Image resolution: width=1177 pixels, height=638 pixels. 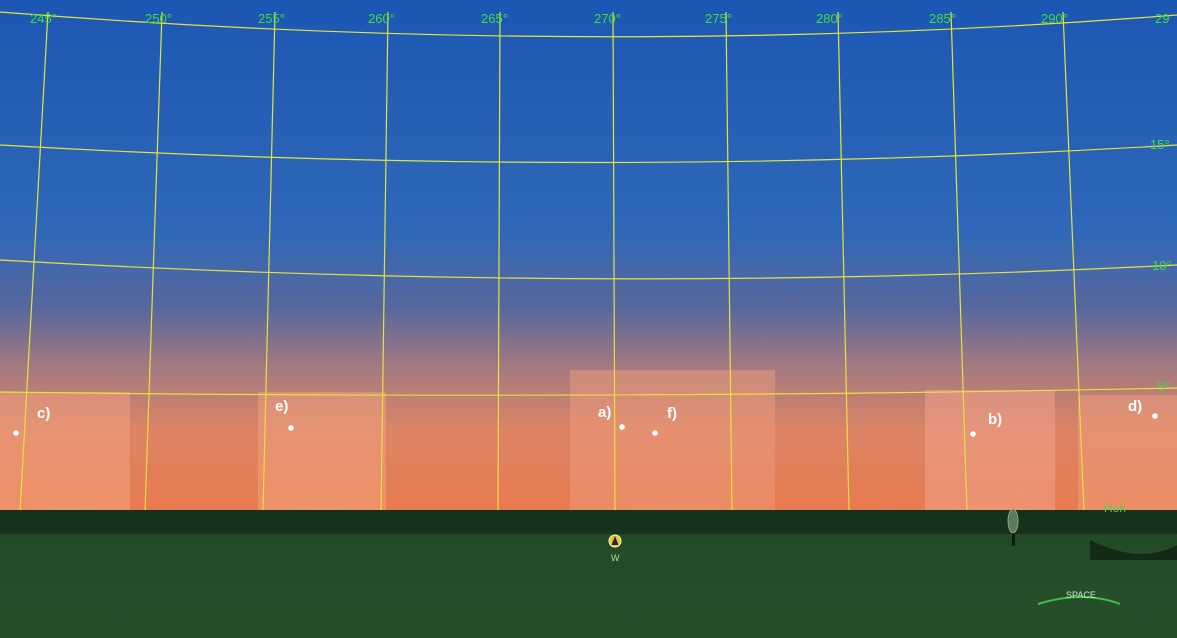 What do you see at coordinates (281, 406) in the screenshot?
I see `object-e-label: e)` at bounding box center [281, 406].